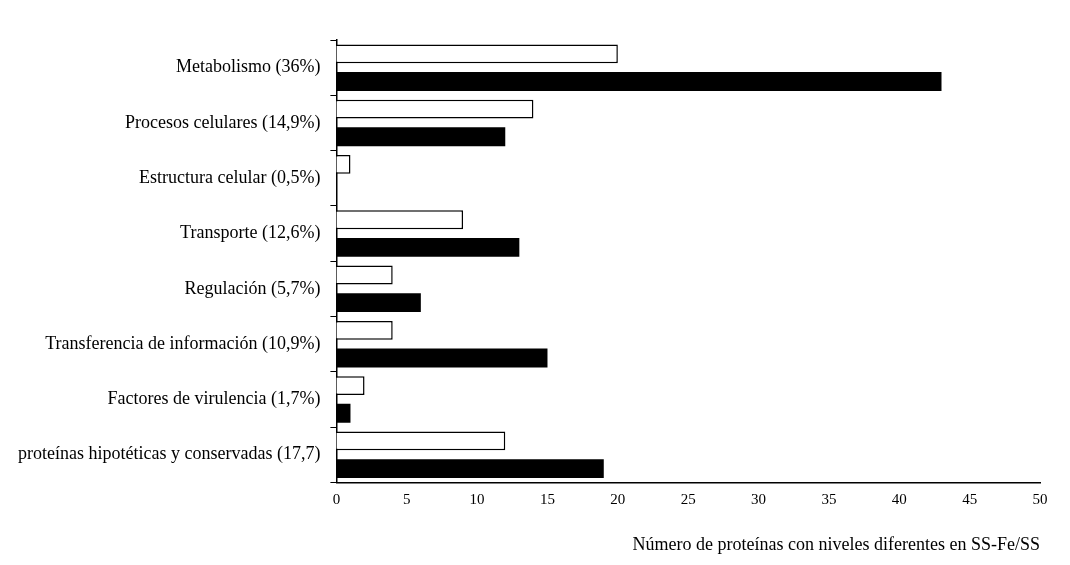 Image resolution: width=1070 pixels, height=565 pixels. Describe the element at coordinates (829, 499) in the screenshot. I see `x-tick-label: 35` at that location.